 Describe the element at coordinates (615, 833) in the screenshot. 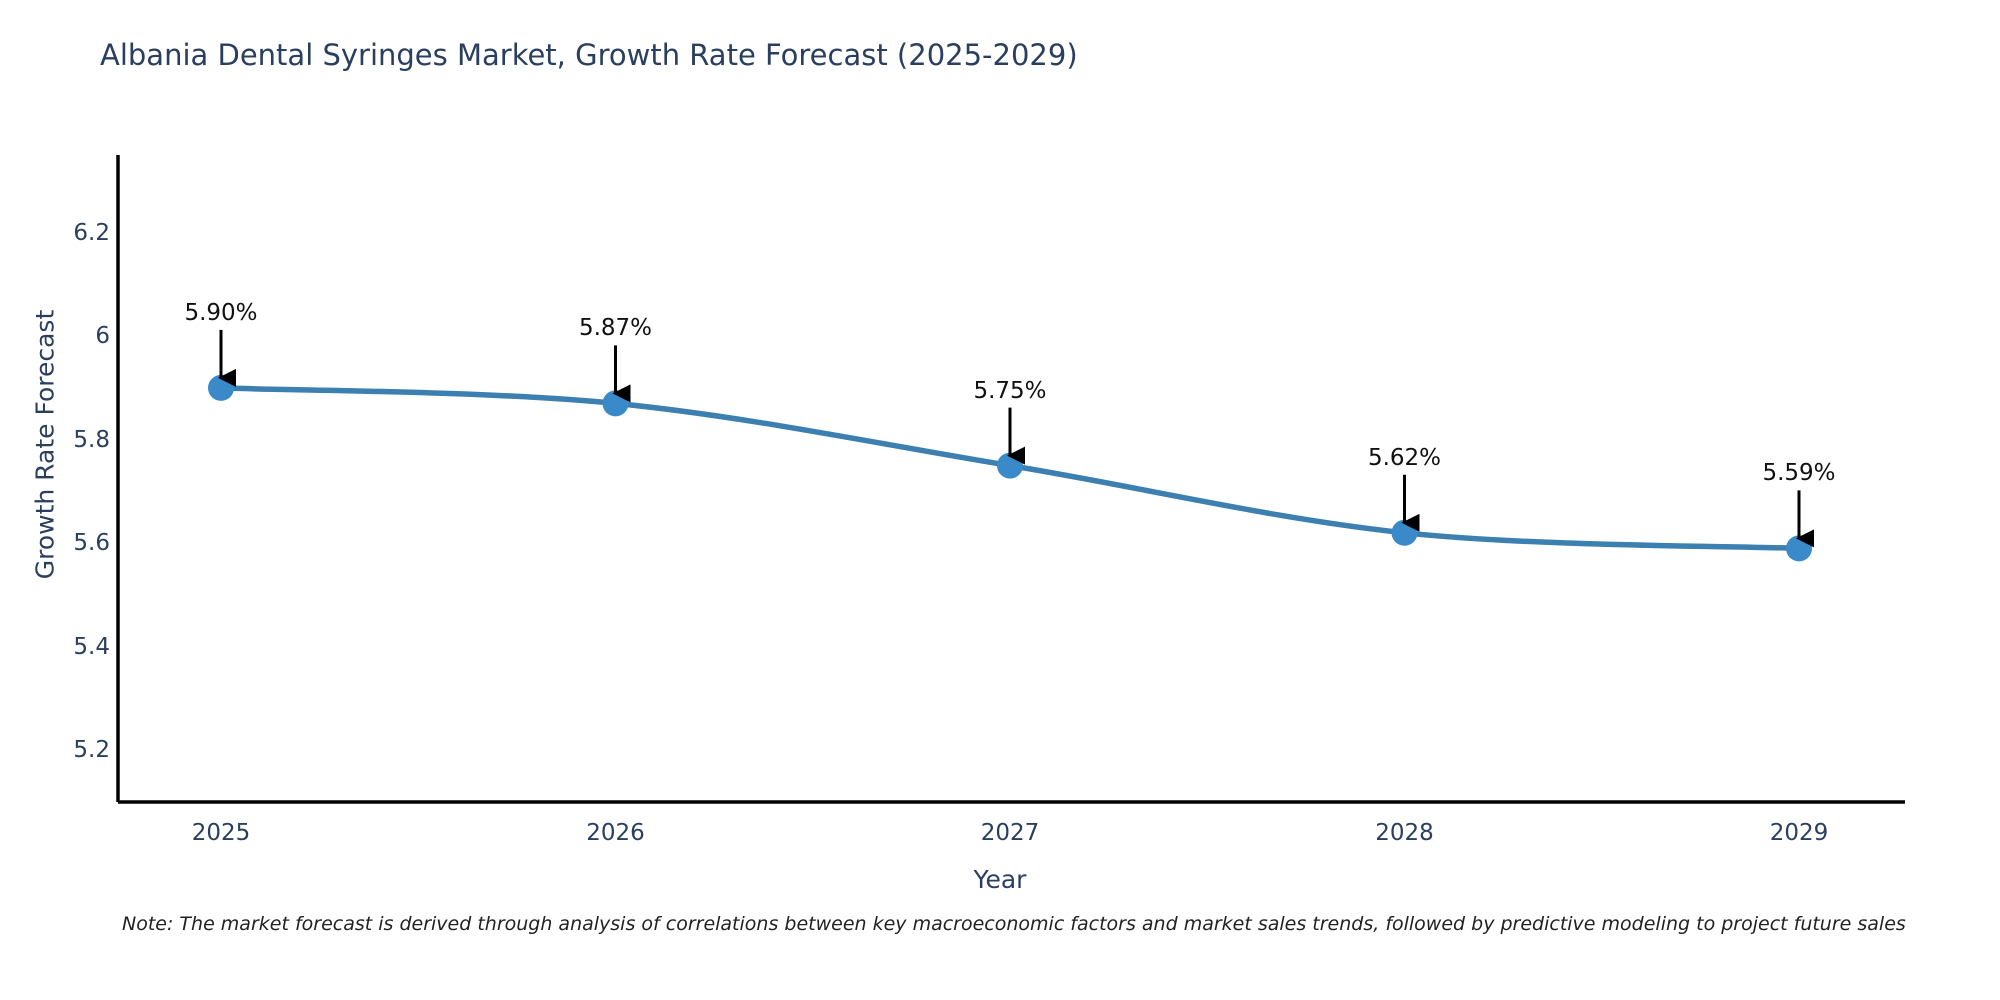

I see `x-tick-label: 2026` at that location.